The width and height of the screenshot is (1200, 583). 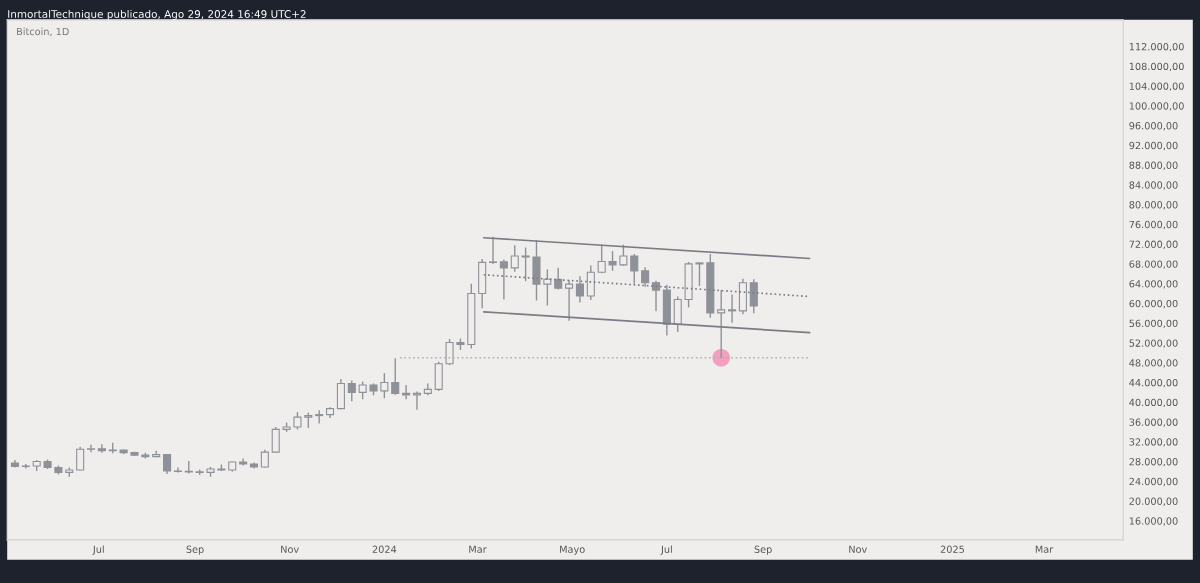 What do you see at coordinates (1153, 363) in the screenshot?
I see `y-tick-label: 48.000,00` at bounding box center [1153, 363].